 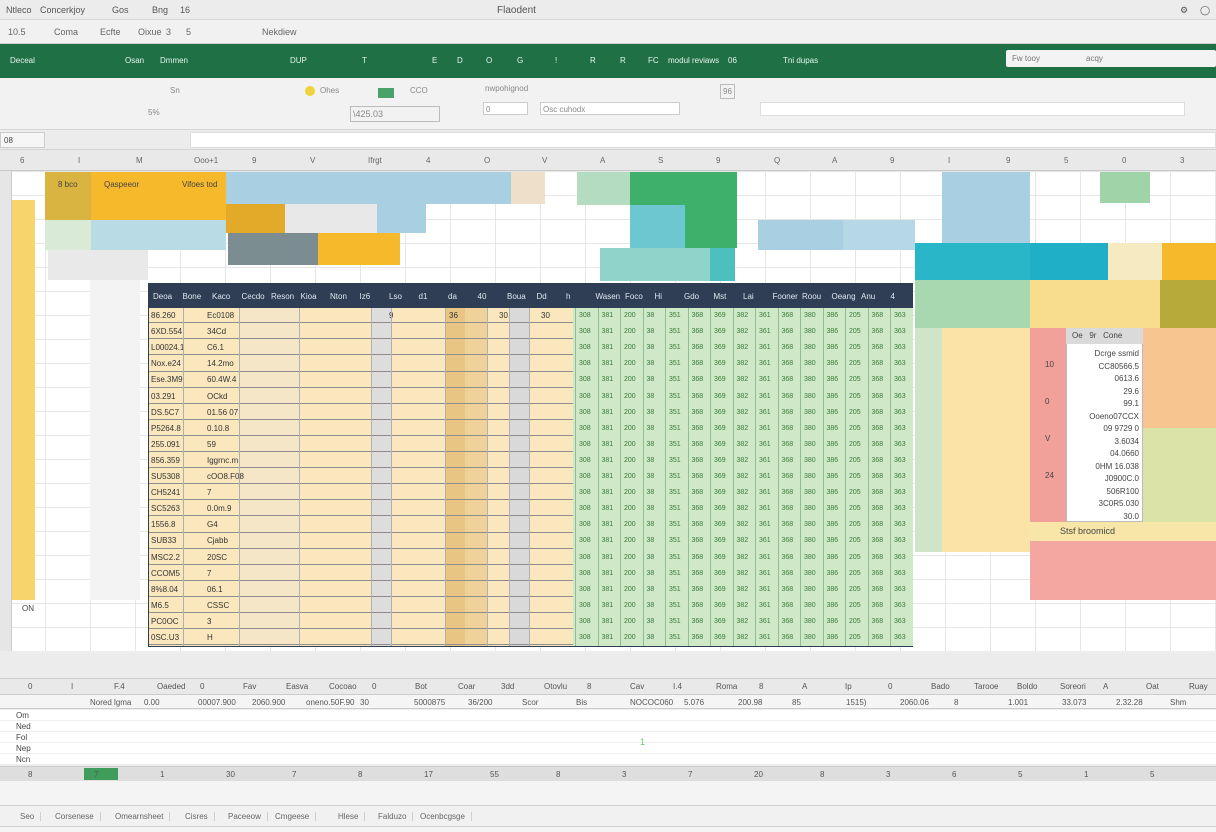 I want to click on table-cell: 30, so click(x=503, y=315).